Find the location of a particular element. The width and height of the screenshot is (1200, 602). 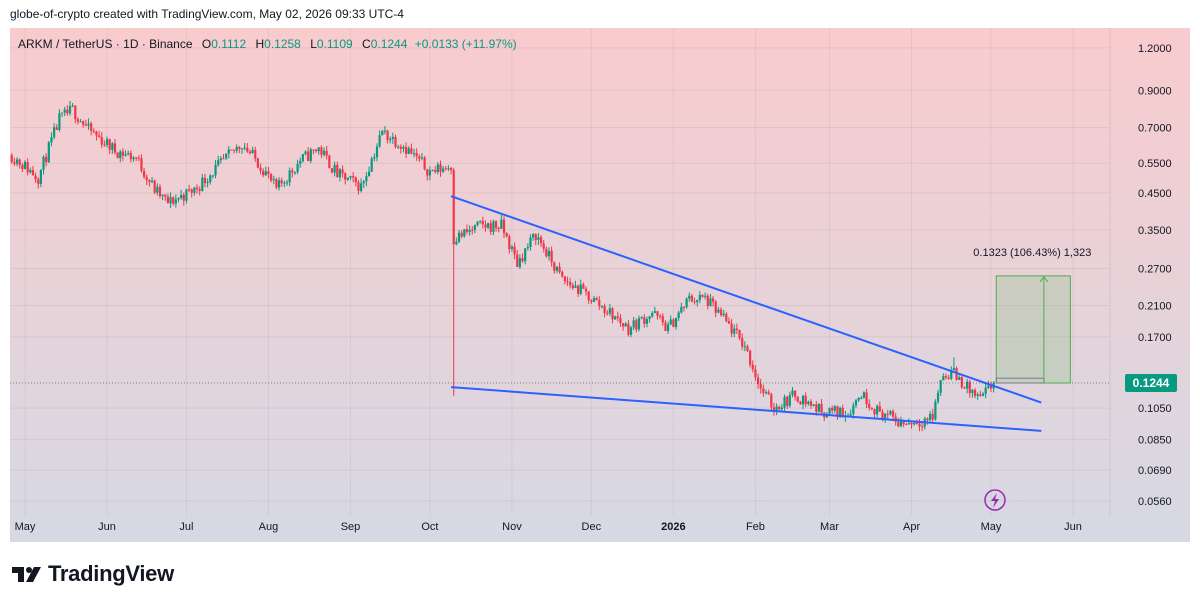

measure-arrow-head is located at coordinates (1044, 279).